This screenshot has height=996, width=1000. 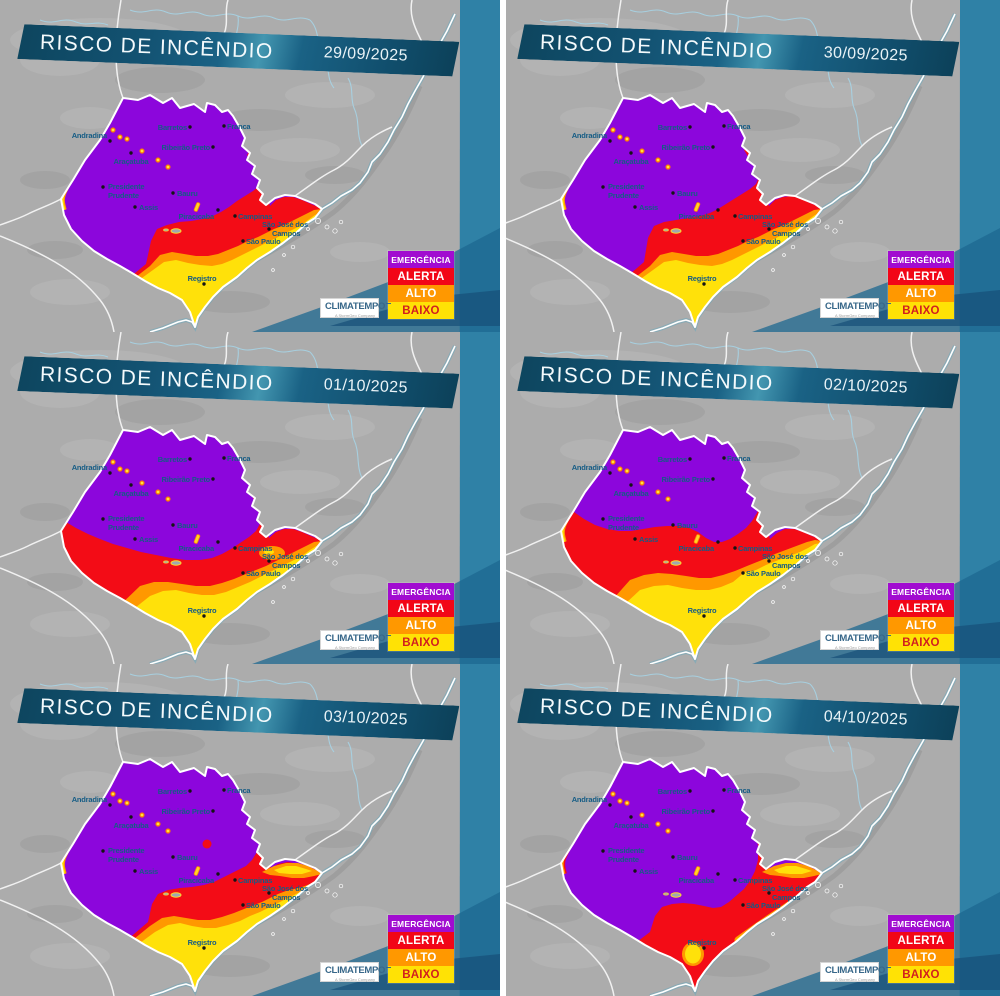 I want to click on city-label: Campinas, so click(x=755, y=880).